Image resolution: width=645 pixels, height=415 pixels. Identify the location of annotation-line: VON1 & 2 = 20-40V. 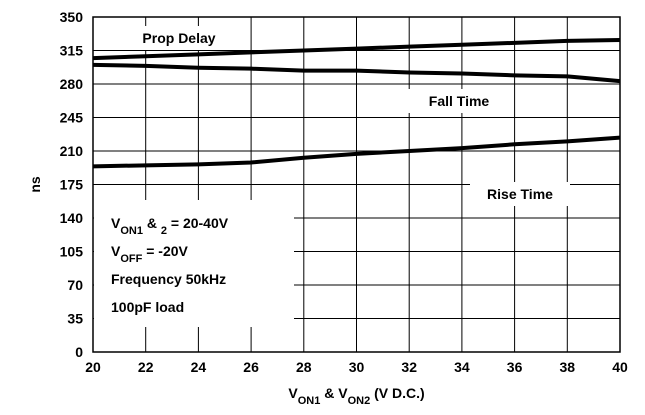
(170, 226).